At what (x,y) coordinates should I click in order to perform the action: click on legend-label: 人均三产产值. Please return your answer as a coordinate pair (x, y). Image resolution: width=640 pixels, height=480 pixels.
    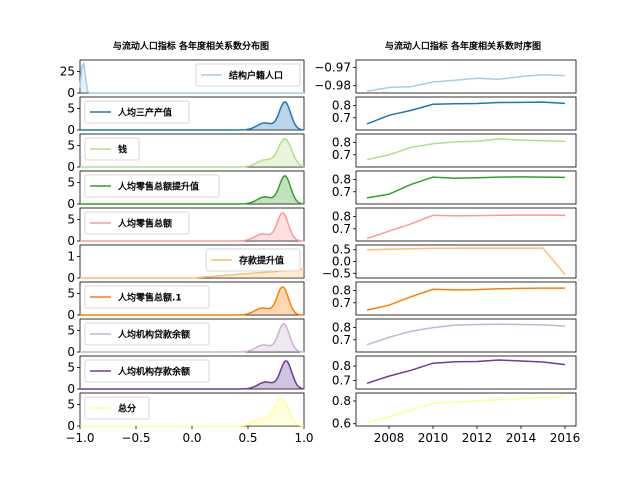
    Looking at the image, I should click on (144, 113).